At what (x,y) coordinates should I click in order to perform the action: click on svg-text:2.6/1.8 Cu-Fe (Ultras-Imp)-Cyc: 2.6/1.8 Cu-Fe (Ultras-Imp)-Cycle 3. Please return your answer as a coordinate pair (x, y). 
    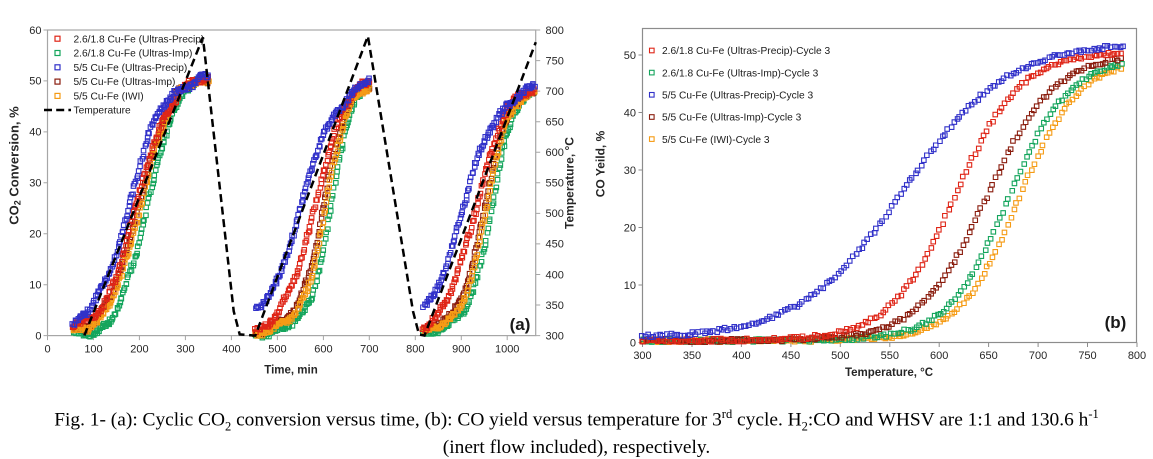
    Looking at the image, I should click on (740, 73).